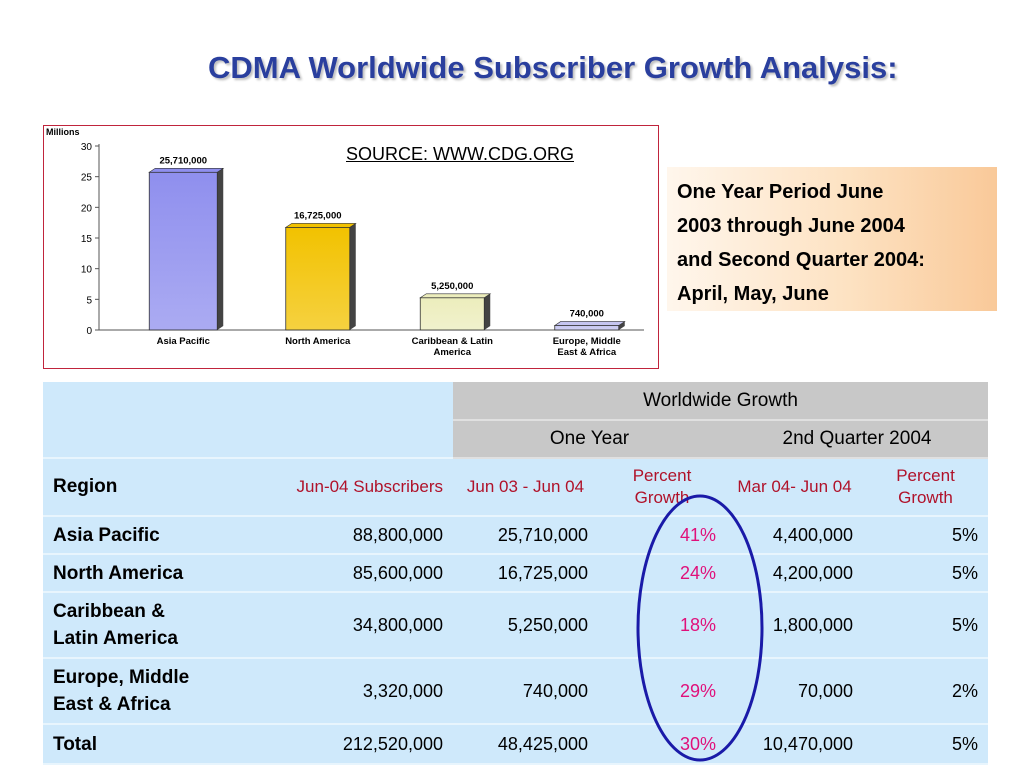 The height and width of the screenshot is (768, 1024). I want to click on cell-q2: 1,800,000, so click(794, 625).